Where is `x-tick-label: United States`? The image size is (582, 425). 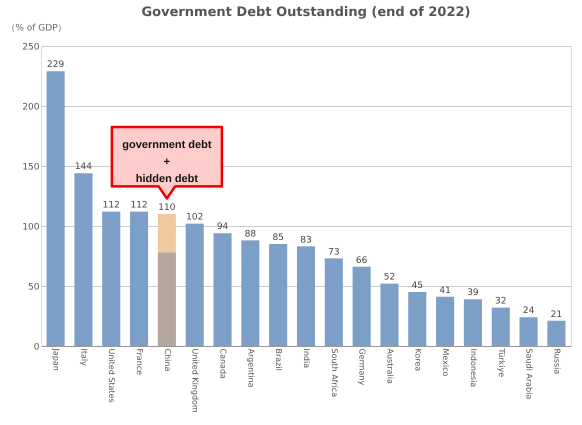 x-tick-label: United States is located at coordinates (111, 375).